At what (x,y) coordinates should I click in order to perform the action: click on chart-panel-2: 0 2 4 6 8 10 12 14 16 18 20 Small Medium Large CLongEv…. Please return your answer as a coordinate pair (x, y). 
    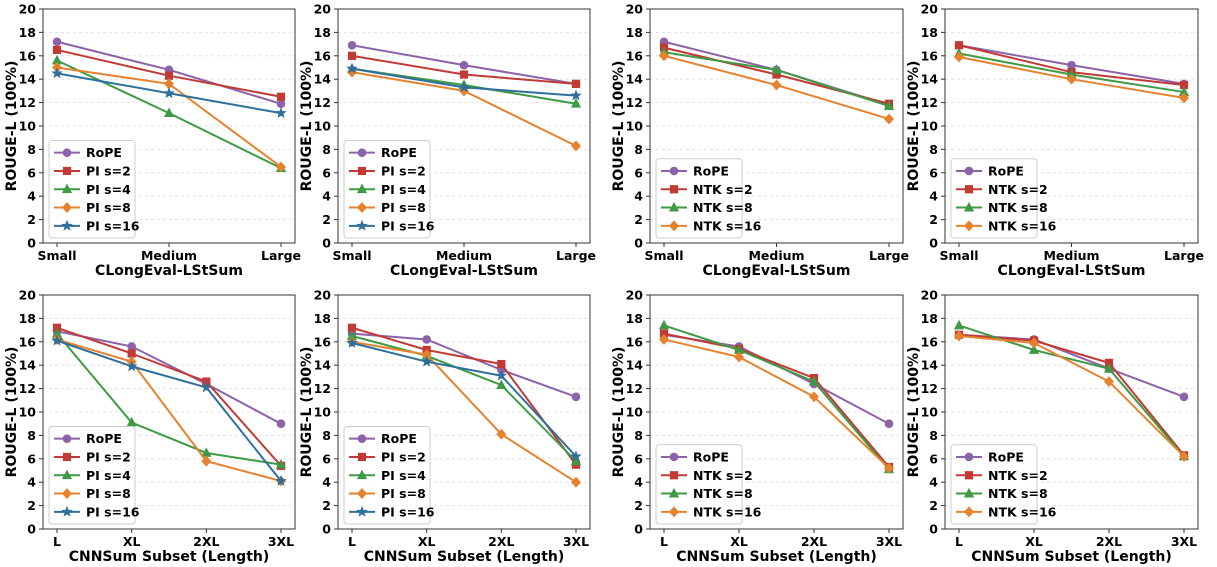
    Looking at the image, I should click on (447, 141).